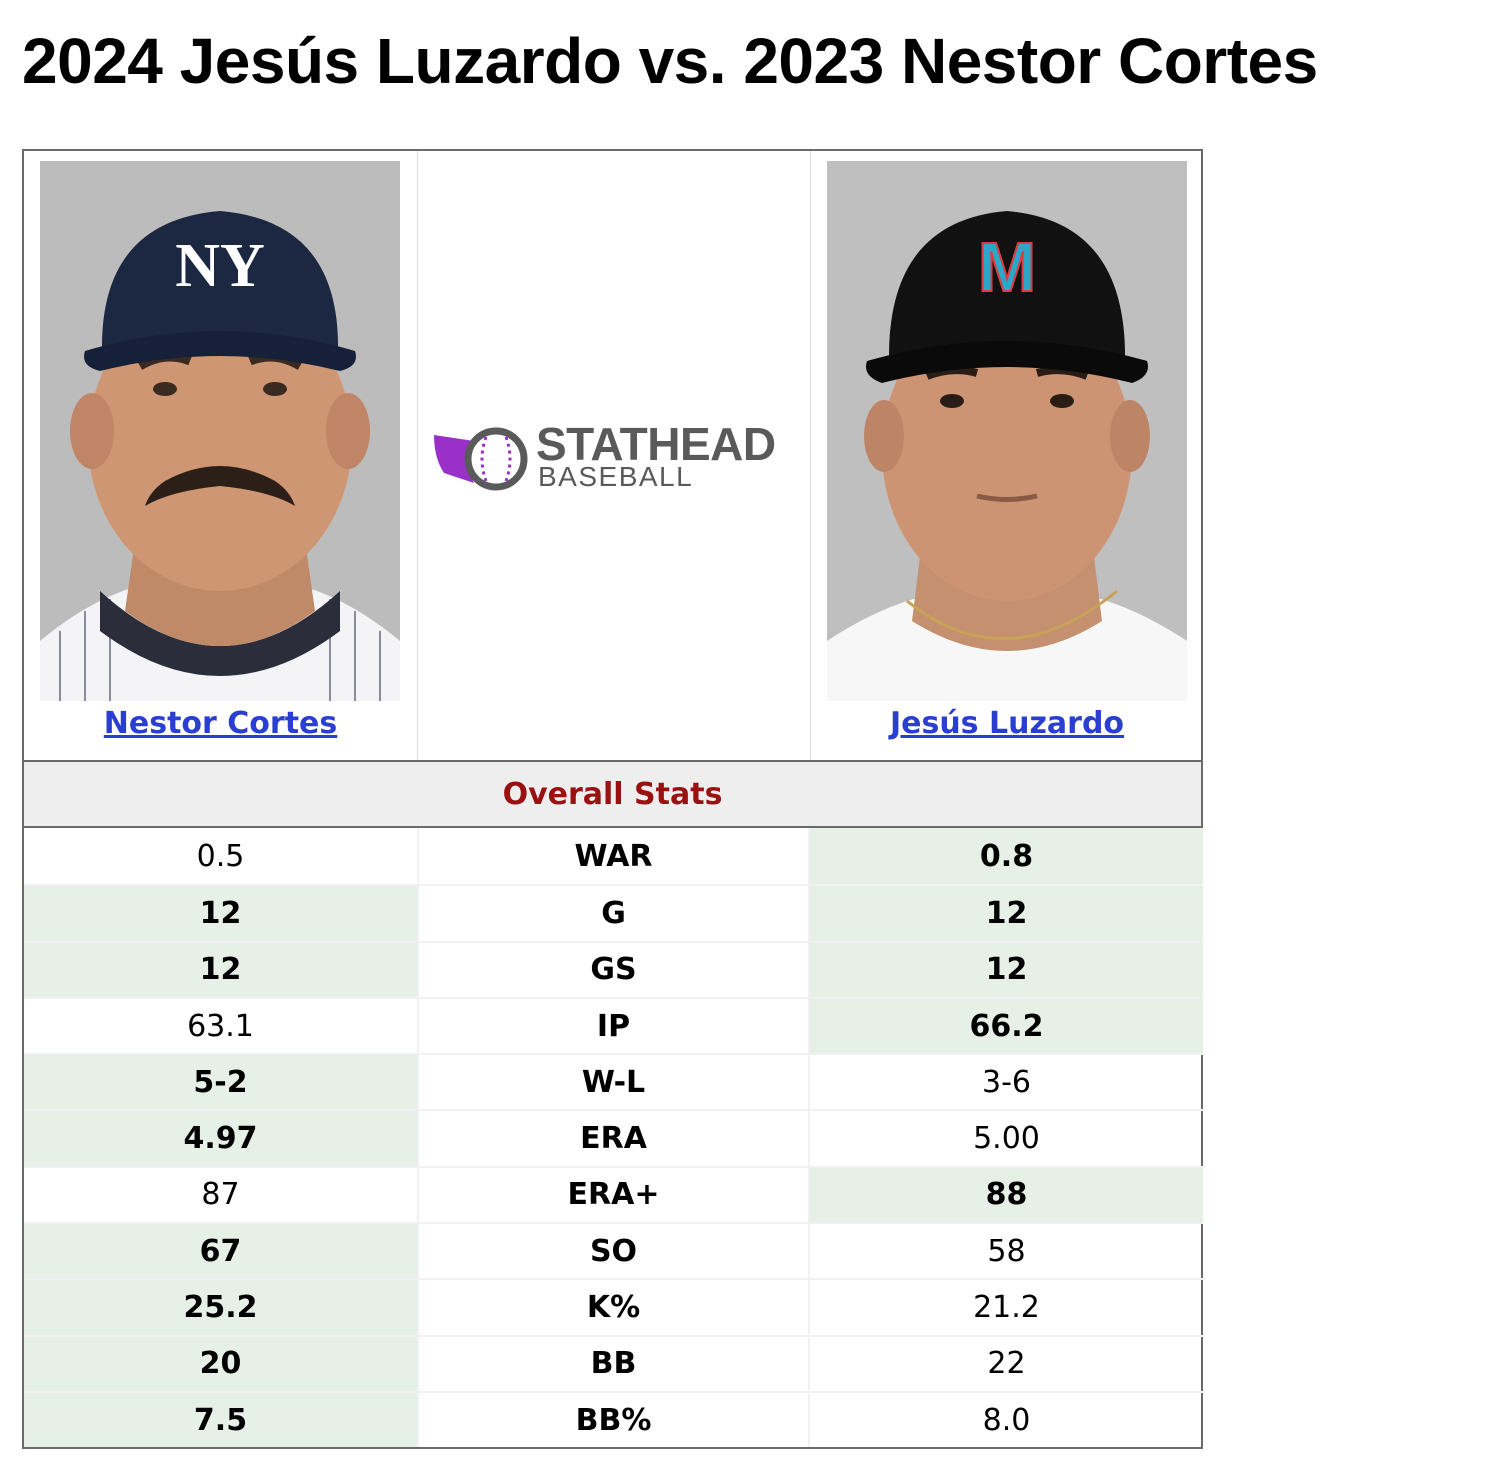 The image size is (1508, 1480). Describe the element at coordinates (481, 459) in the screenshot. I see `stathead-ball-icon` at that location.